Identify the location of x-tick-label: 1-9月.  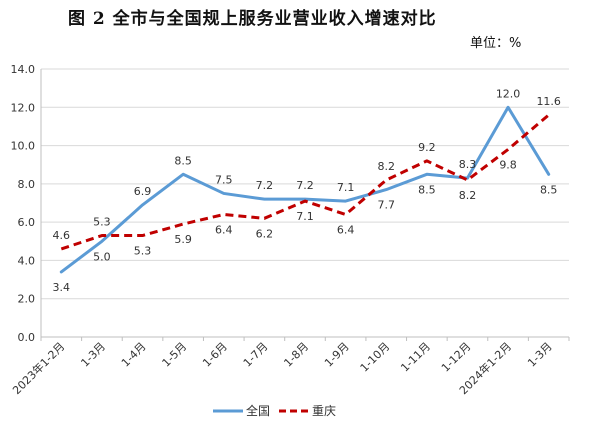
(337, 355).